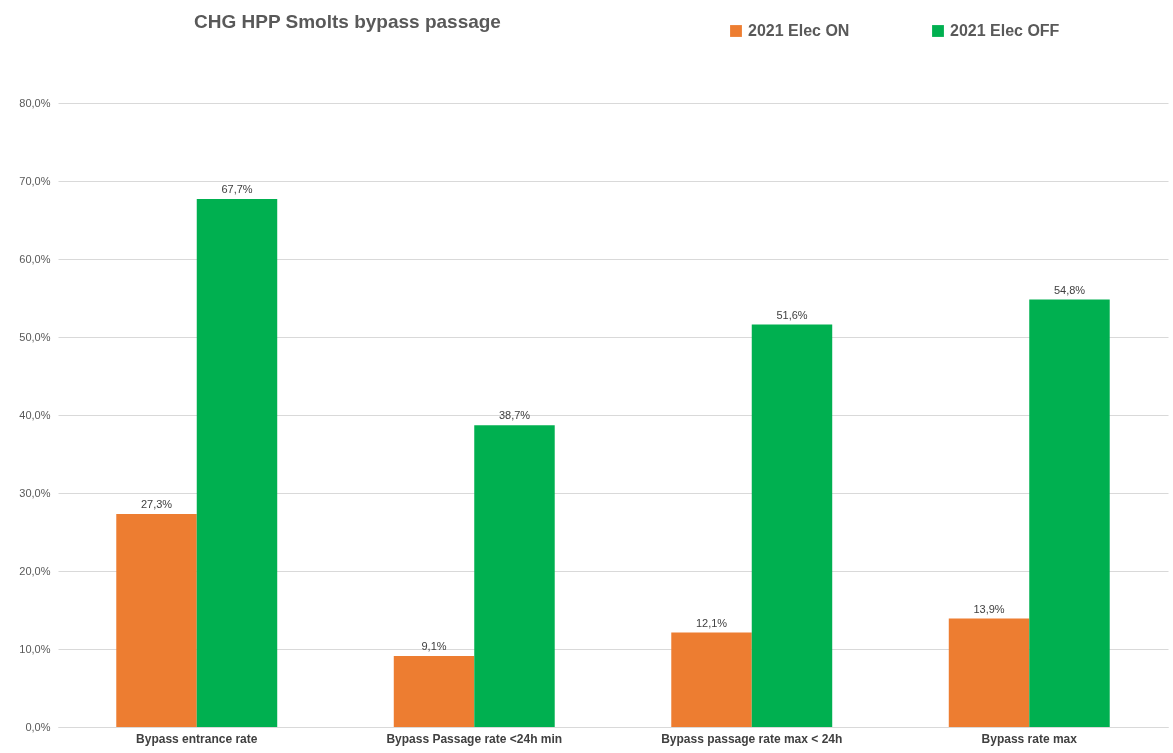 Image resolution: width=1173 pixels, height=753 pixels. Describe the element at coordinates (35, 336) in the screenshot. I see `y-tick-label: 50,0%` at that location.